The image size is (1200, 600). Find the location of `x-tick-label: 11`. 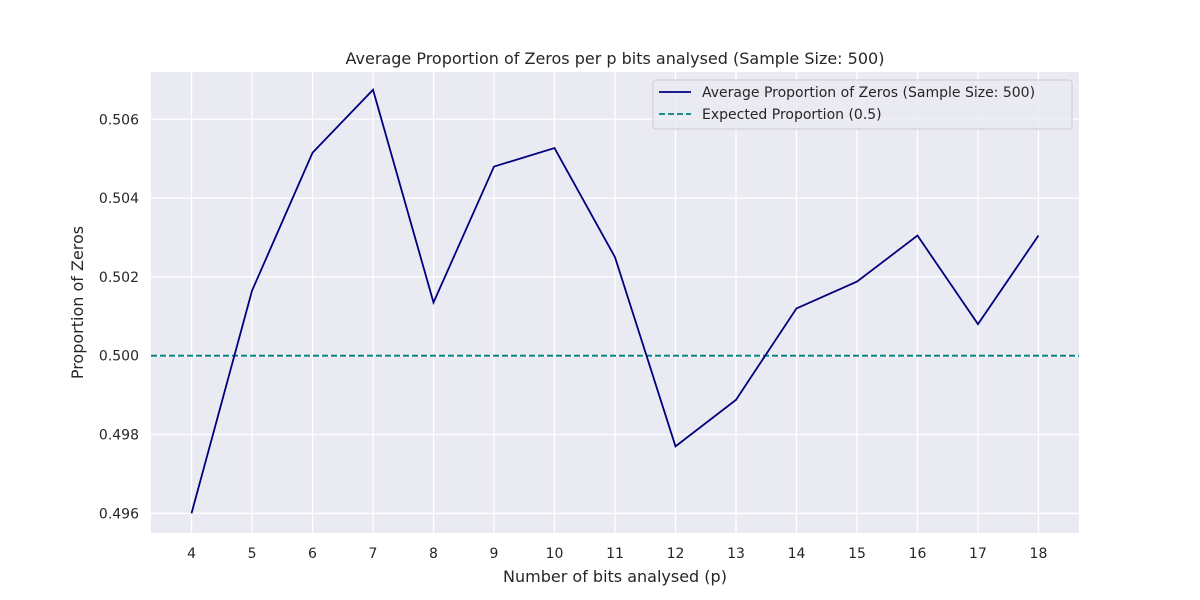

x-tick-label: 11 is located at coordinates (615, 554).